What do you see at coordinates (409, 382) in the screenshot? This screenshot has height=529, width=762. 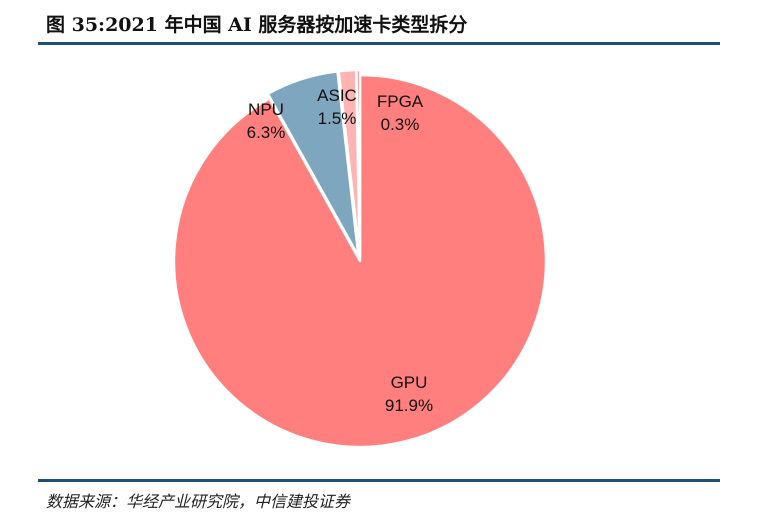 I see `slice-label-gpu-name: GPU` at bounding box center [409, 382].